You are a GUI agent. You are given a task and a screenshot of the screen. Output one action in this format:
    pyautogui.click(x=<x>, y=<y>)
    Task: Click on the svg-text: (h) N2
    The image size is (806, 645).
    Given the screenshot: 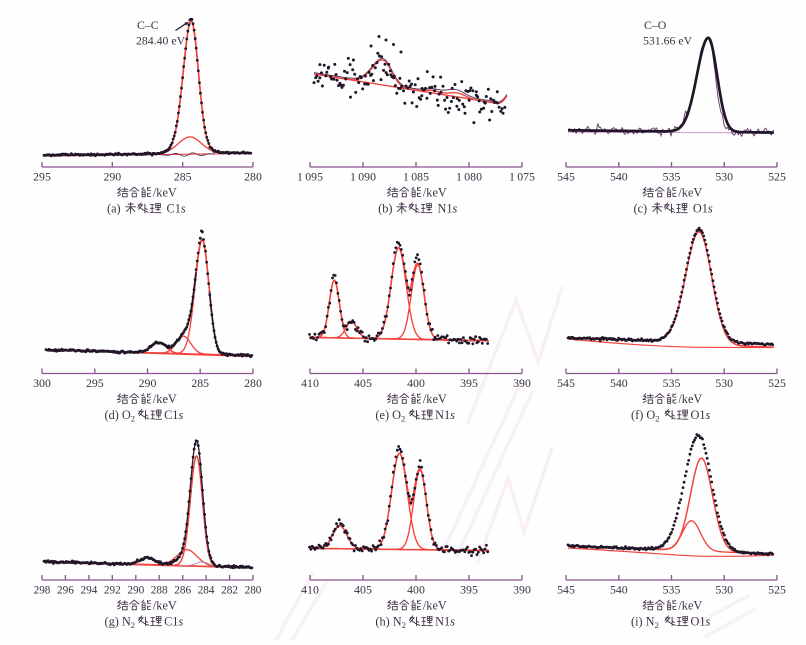 What is the action you would take?
    pyautogui.click(x=390, y=623)
    